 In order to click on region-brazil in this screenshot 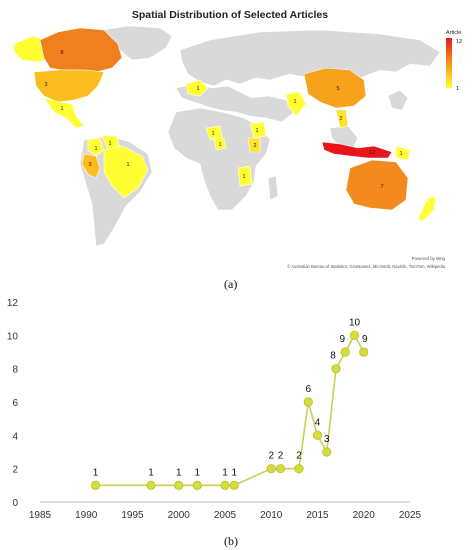, I will do `click(126, 172)`.